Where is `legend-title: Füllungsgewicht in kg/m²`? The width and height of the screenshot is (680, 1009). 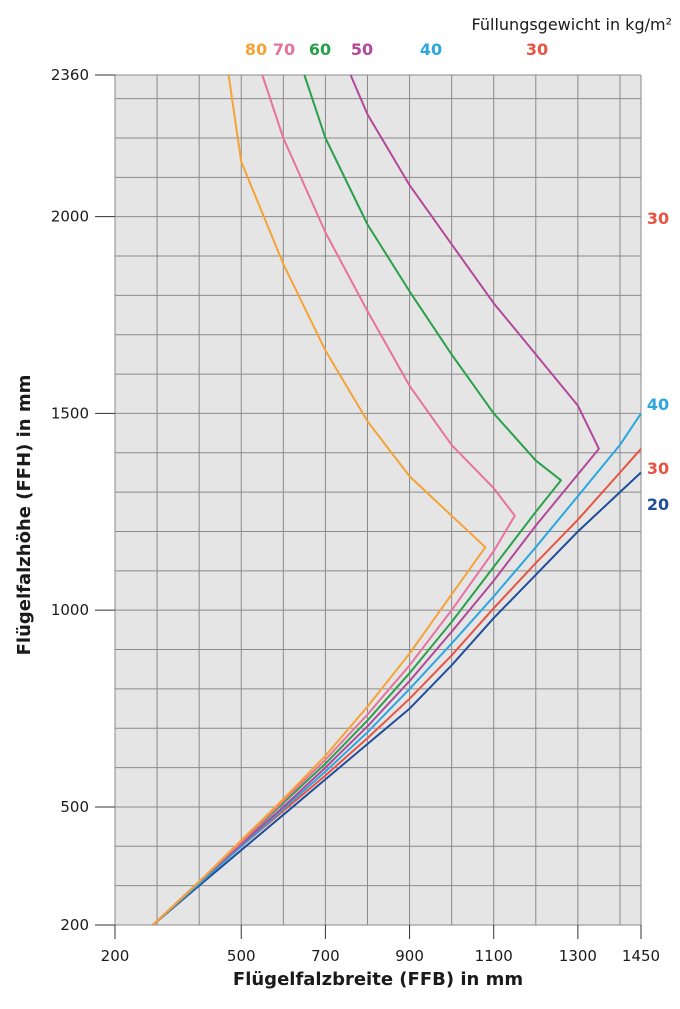 legend-title: Füllungsgewicht in kg/m² is located at coordinates (572, 24).